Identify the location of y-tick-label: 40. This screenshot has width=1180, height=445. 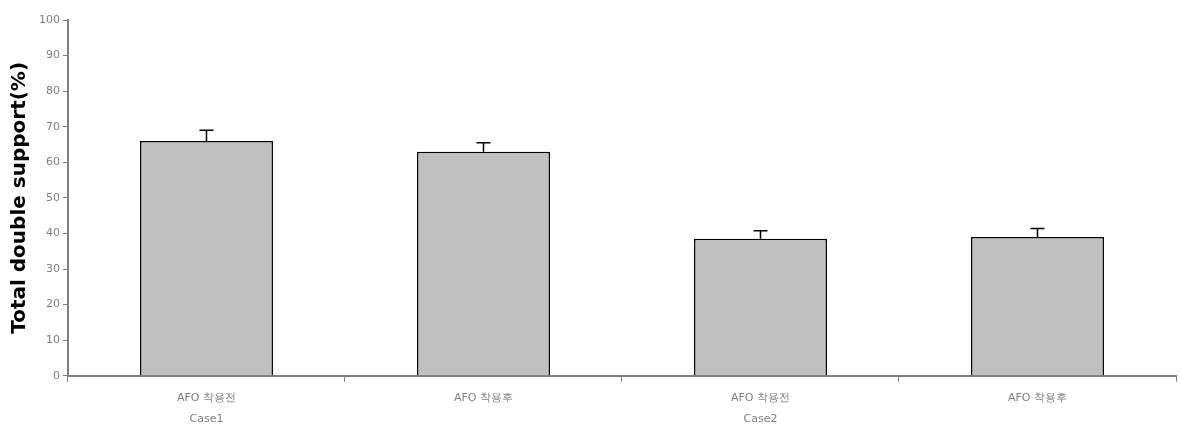
(53, 233).